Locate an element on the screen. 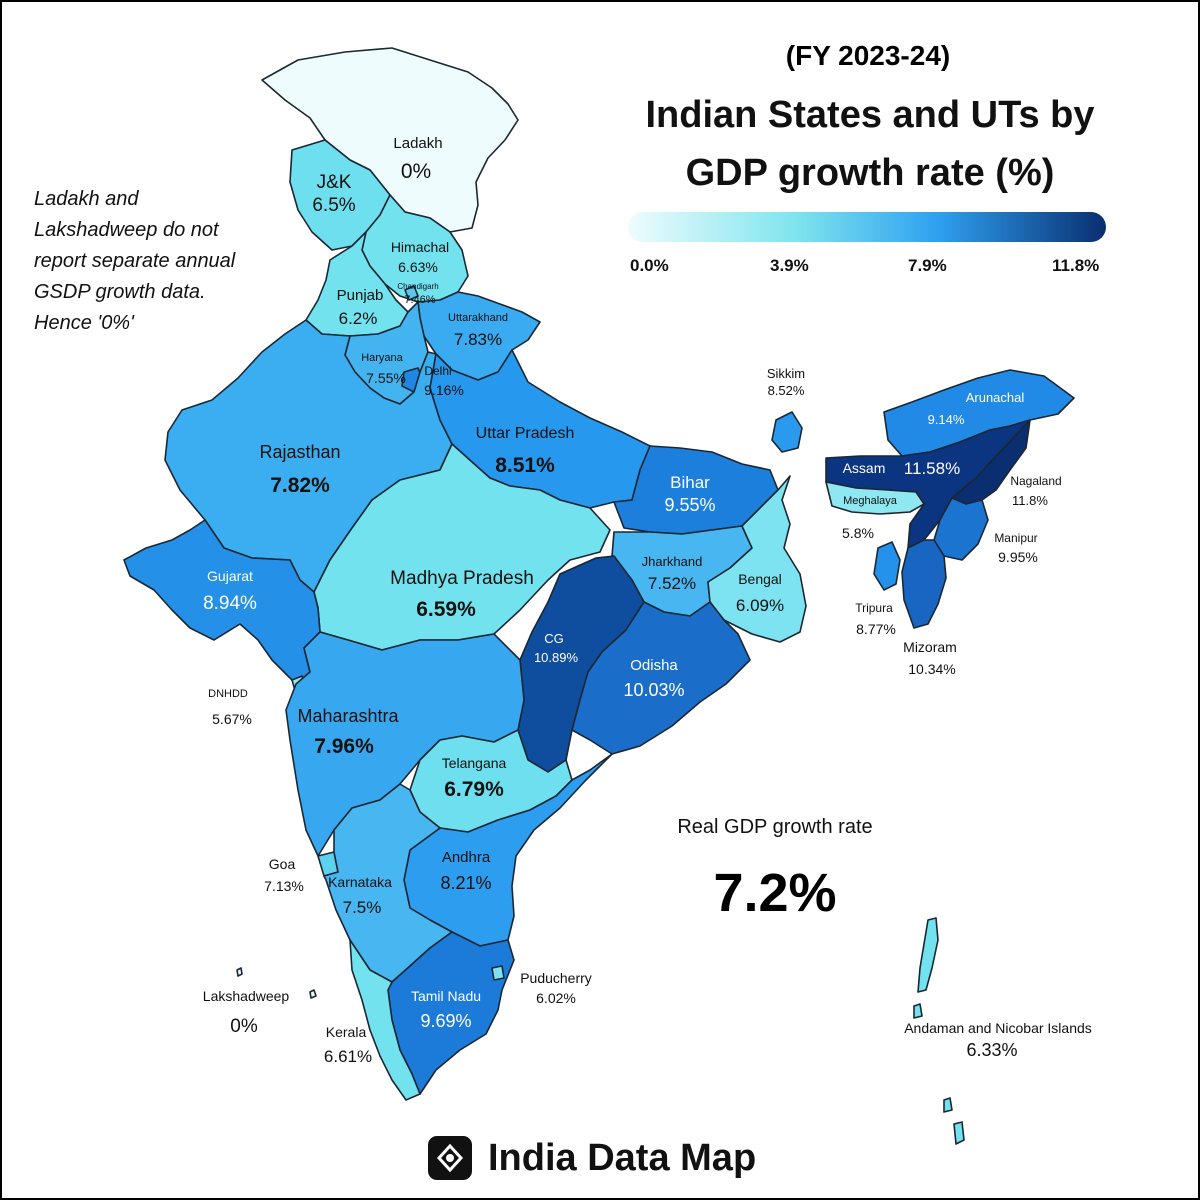  label-bihar-value: 9.55% is located at coordinates (689, 505).